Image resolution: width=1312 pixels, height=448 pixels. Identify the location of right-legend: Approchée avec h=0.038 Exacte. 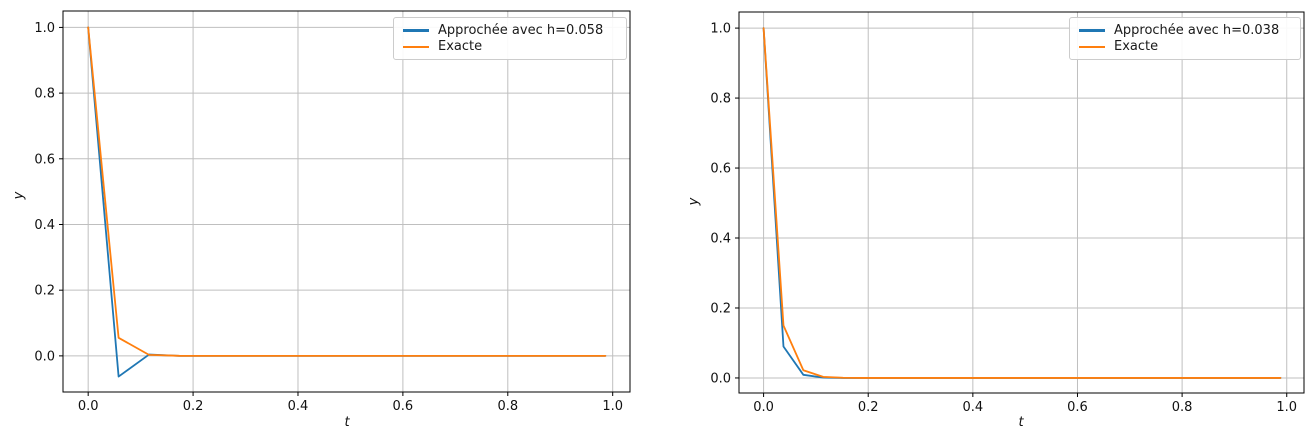
(1185, 38).